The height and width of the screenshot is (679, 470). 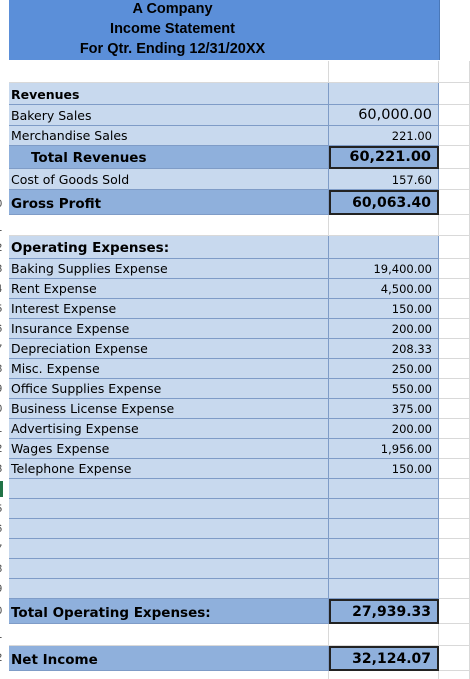 What do you see at coordinates (90, 248) in the screenshot?
I see `operating-heading: Operating Expenses:` at bounding box center [90, 248].